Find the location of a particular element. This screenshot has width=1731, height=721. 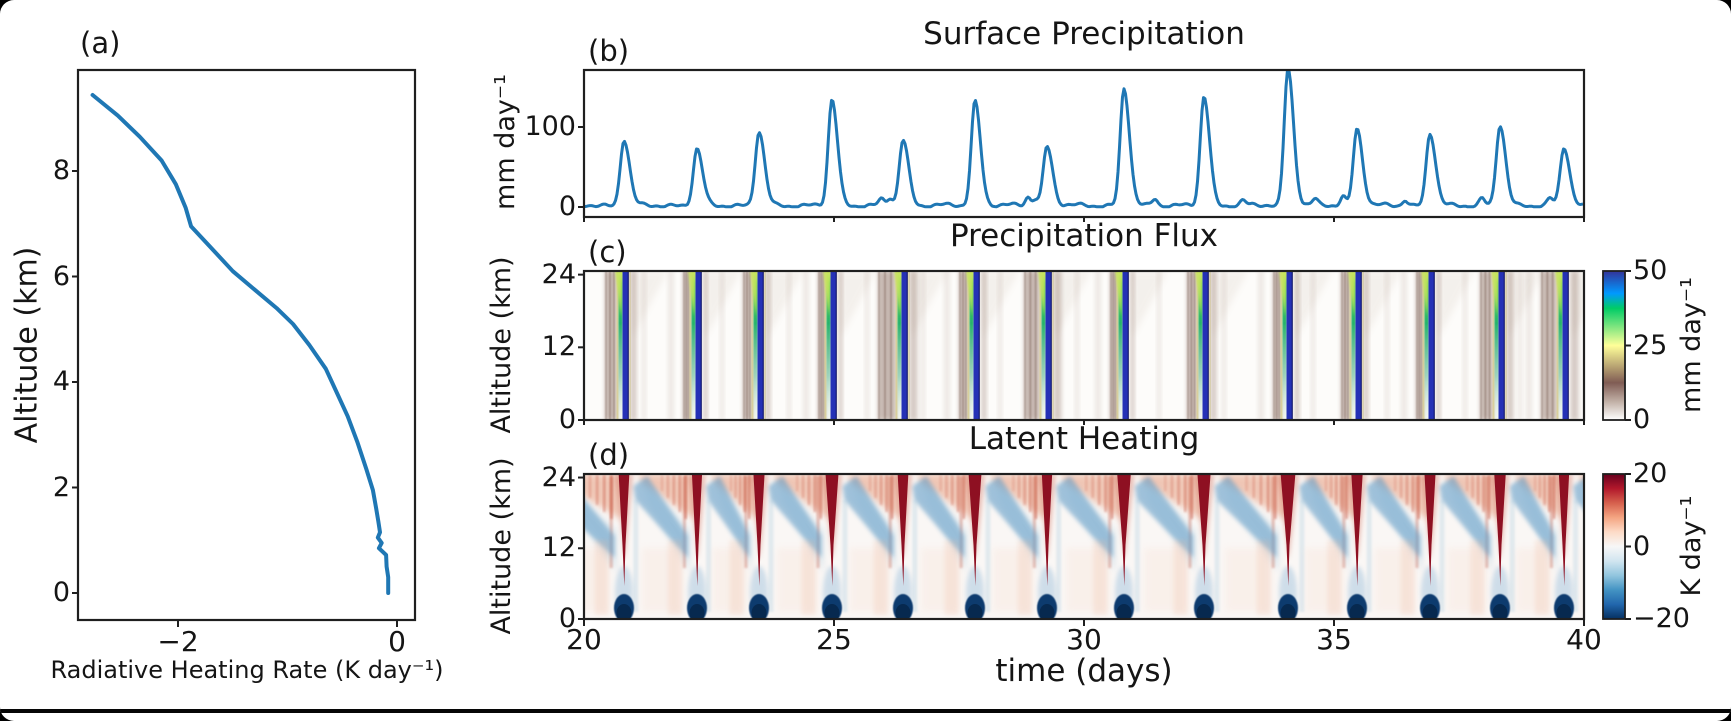

panel-d-ytick: 12 is located at coordinates (558, 548).